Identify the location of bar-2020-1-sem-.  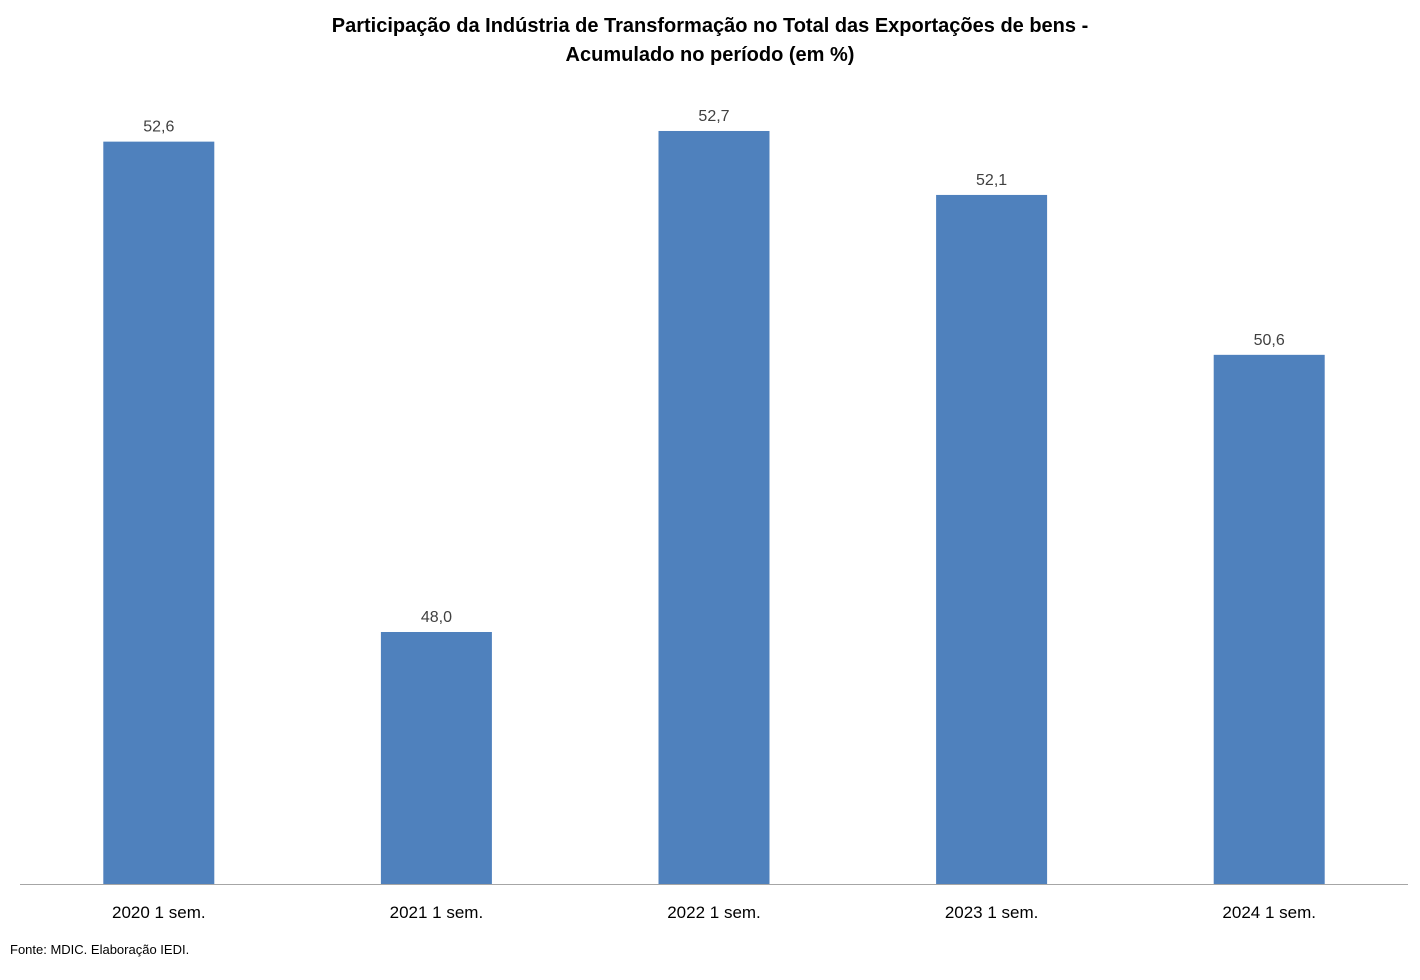
(159, 513).